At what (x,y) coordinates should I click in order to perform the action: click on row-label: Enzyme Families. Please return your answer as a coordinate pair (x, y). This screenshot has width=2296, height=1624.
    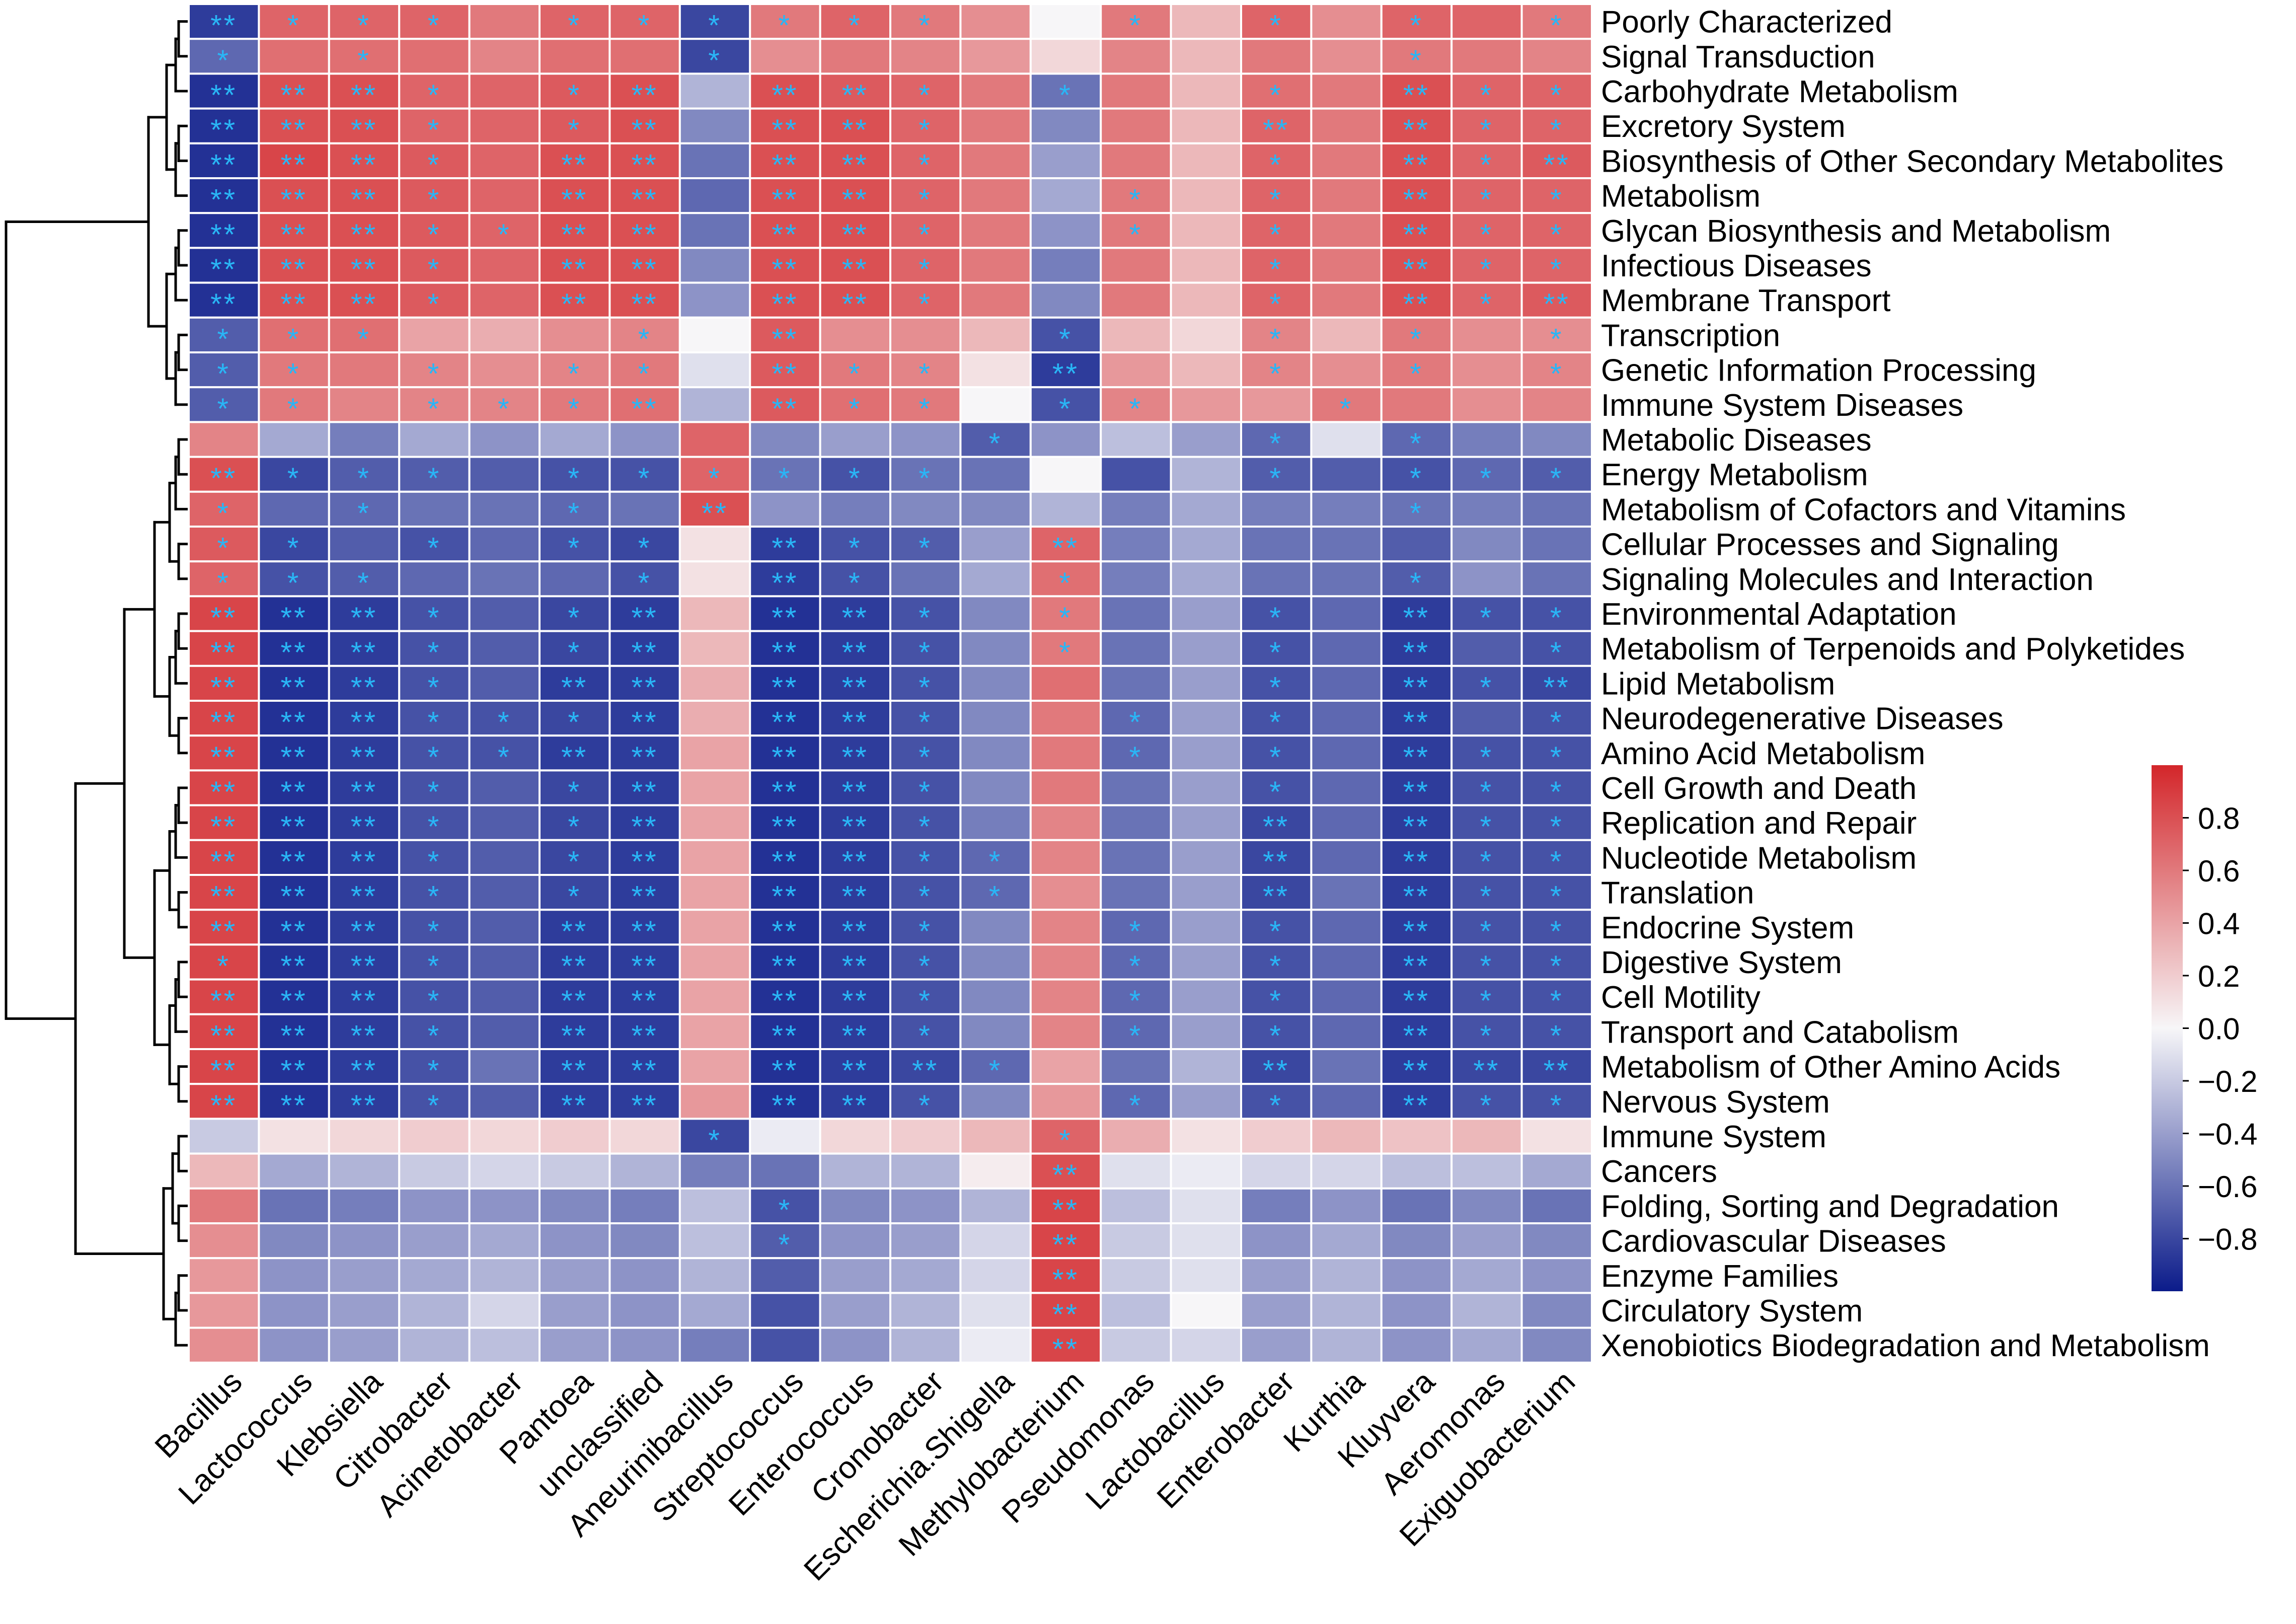
    Looking at the image, I should click on (1720, 1276).